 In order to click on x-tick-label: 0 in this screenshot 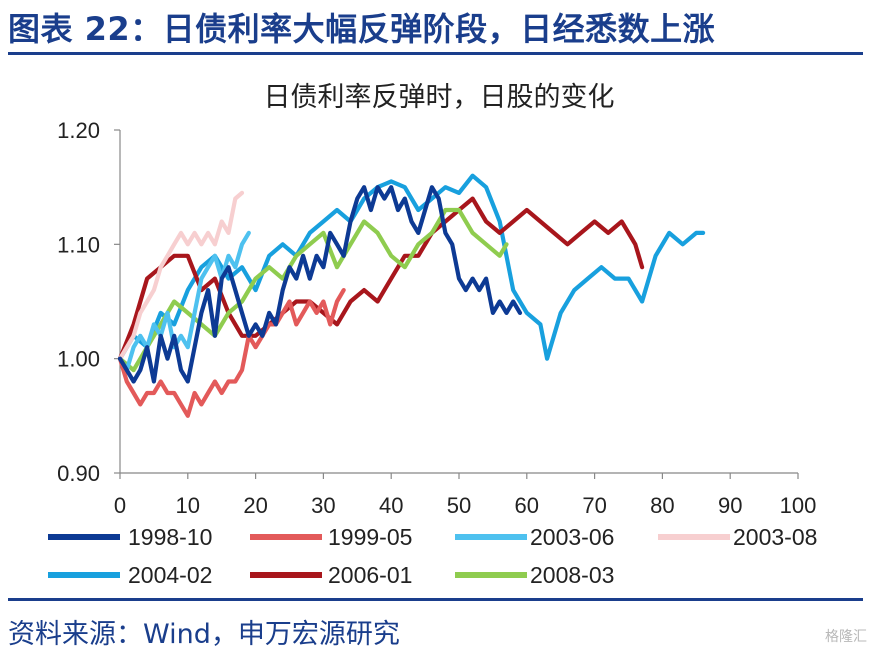, I will do `click(120, 505)`.